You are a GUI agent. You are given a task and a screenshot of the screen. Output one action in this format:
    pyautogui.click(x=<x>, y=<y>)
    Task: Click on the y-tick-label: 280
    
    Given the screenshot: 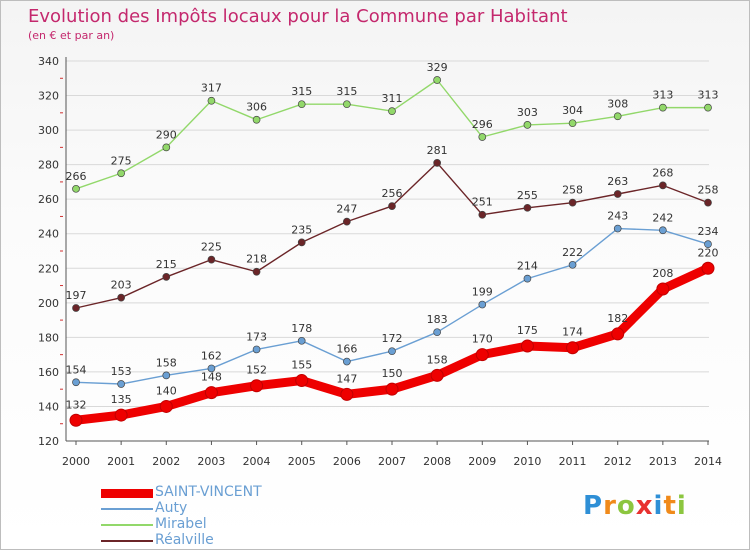 What is the action you would take?
    pyautogui.click(x=48, y=165)
    